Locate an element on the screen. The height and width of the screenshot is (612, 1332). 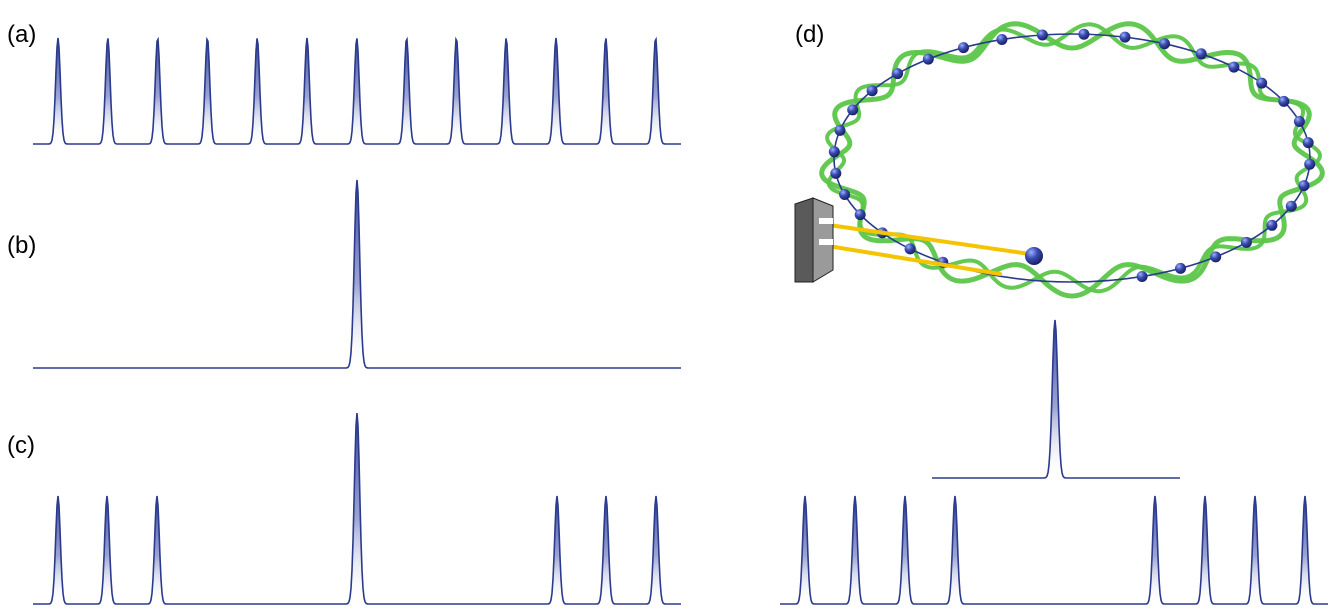
photon-beam-upper is located at coordinates (926, 239).